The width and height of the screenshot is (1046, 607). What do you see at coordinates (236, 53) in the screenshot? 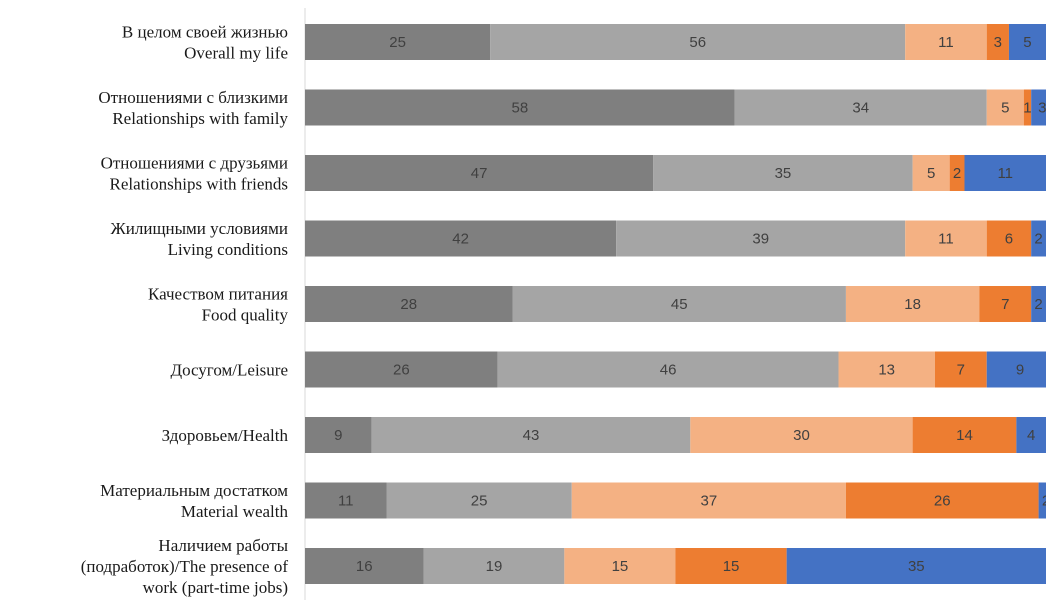
I see `category-label: Overall my life` at bounding box center [236, 53].